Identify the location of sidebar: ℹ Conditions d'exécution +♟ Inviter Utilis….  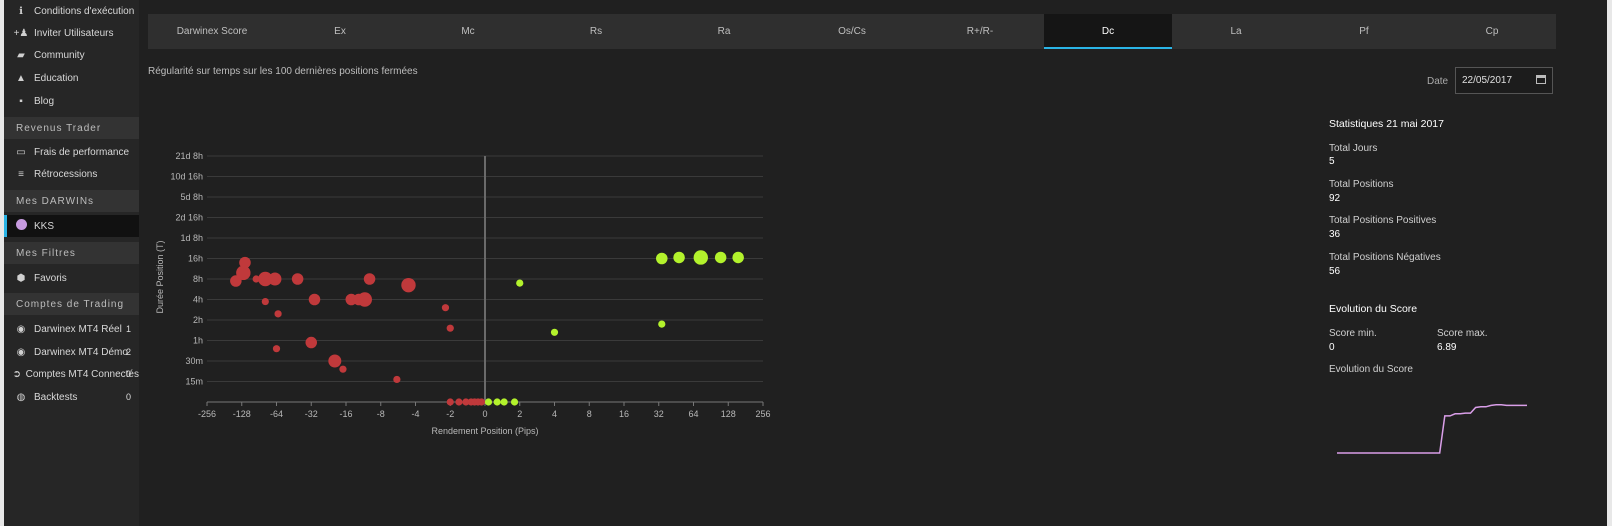
(71, 263).